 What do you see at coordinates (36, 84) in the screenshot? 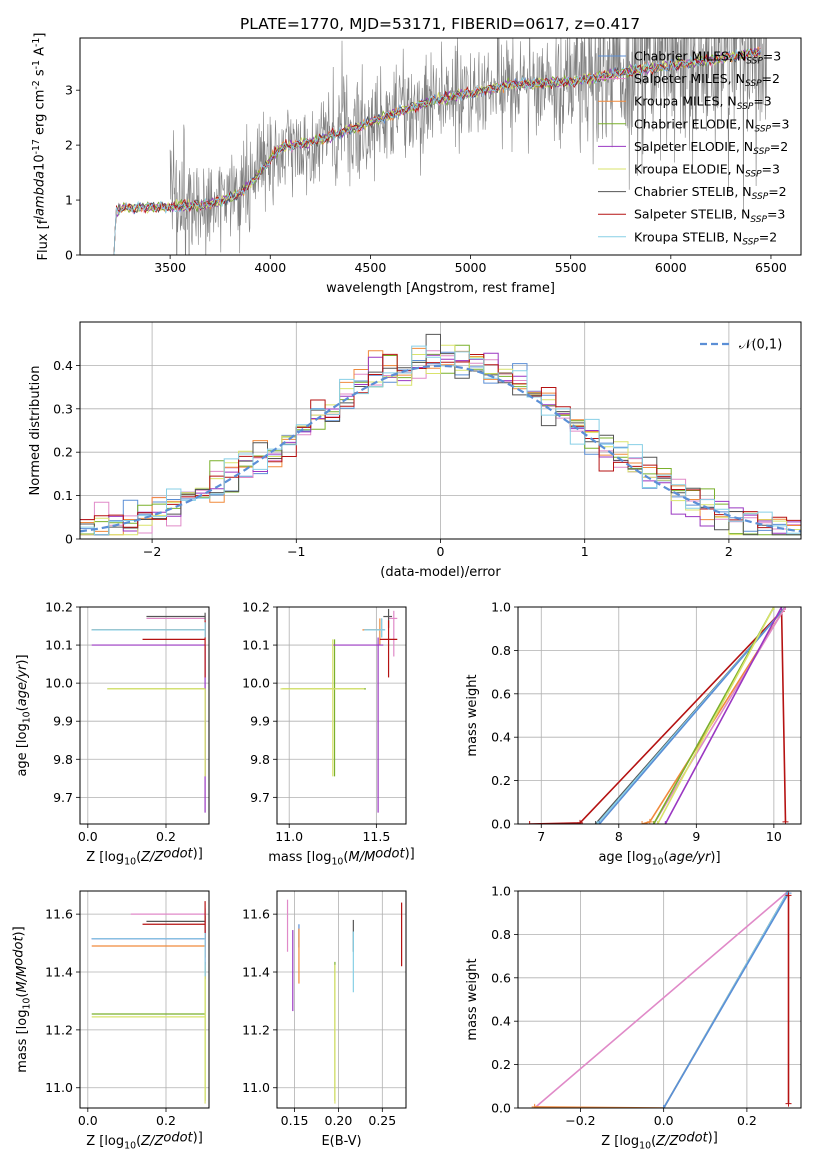
I see `label-fragment: -2` at bounding box center [36, 84].